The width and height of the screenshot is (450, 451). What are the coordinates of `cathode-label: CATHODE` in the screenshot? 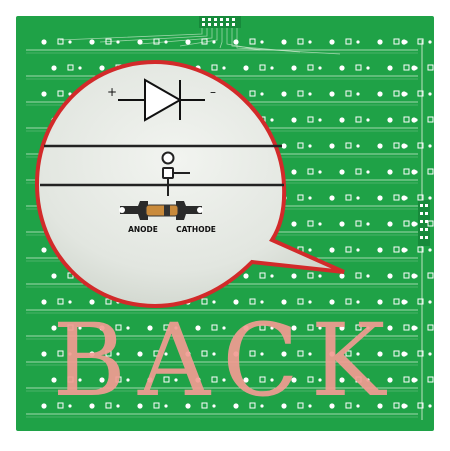 It's located at (196, 229).